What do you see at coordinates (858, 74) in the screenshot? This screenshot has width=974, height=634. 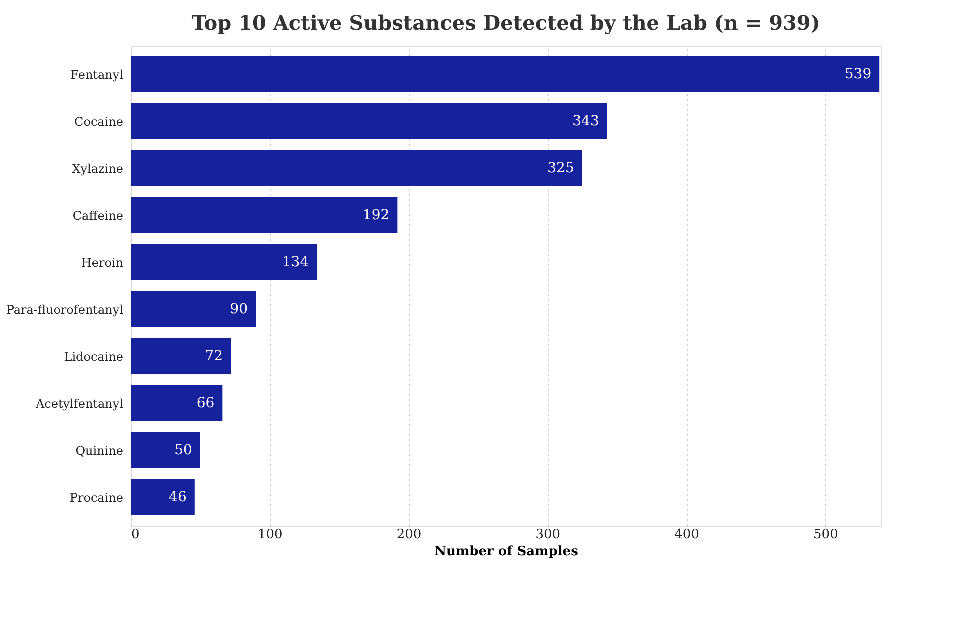 I see `data-label: 539` at bounding box center [858, 74].